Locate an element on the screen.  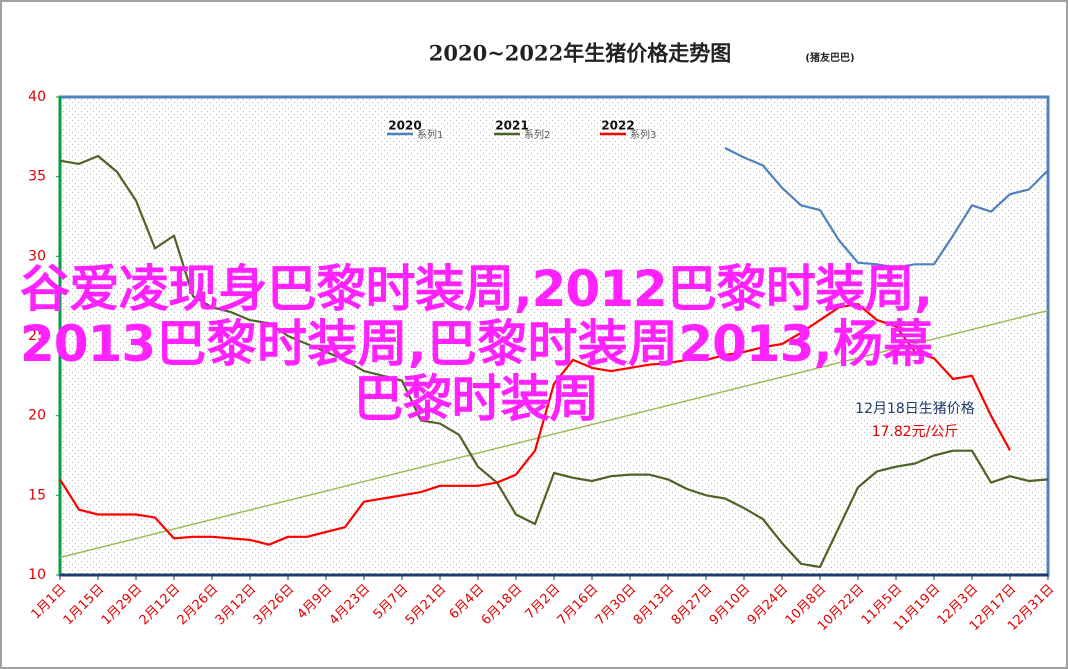
annotation-value: 17.82元/公斤 is located at coordinates (915, 432).